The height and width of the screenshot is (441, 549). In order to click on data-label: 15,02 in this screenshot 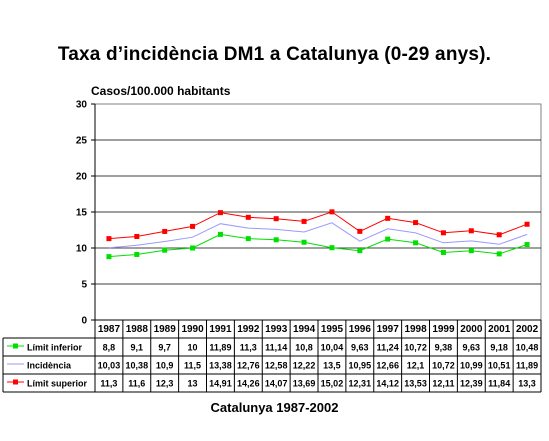, I will do `click(332, 384)`.